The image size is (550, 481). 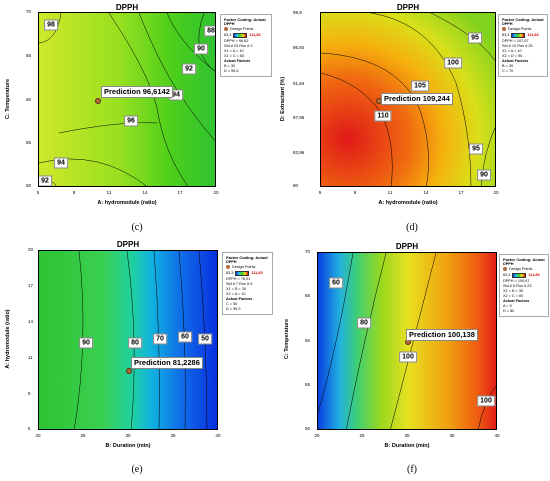 What do you see at coordinates (128, 244) in the screenshot?
I see `chart-title: DPPH` at bounding box center [128, 244].